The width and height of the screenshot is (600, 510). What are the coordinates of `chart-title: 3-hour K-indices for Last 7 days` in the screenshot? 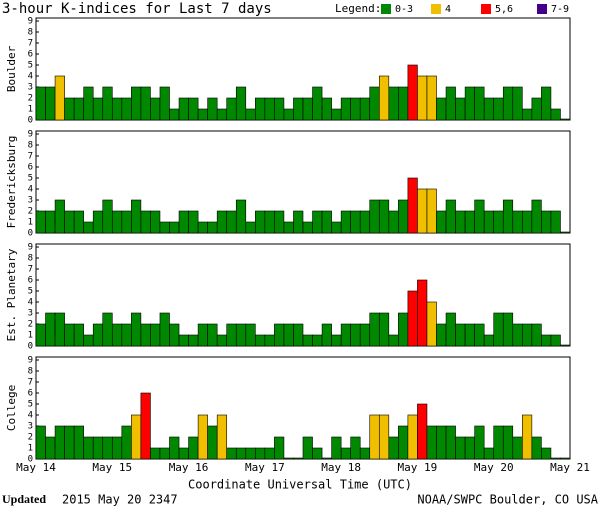 It's located at (137, 9).